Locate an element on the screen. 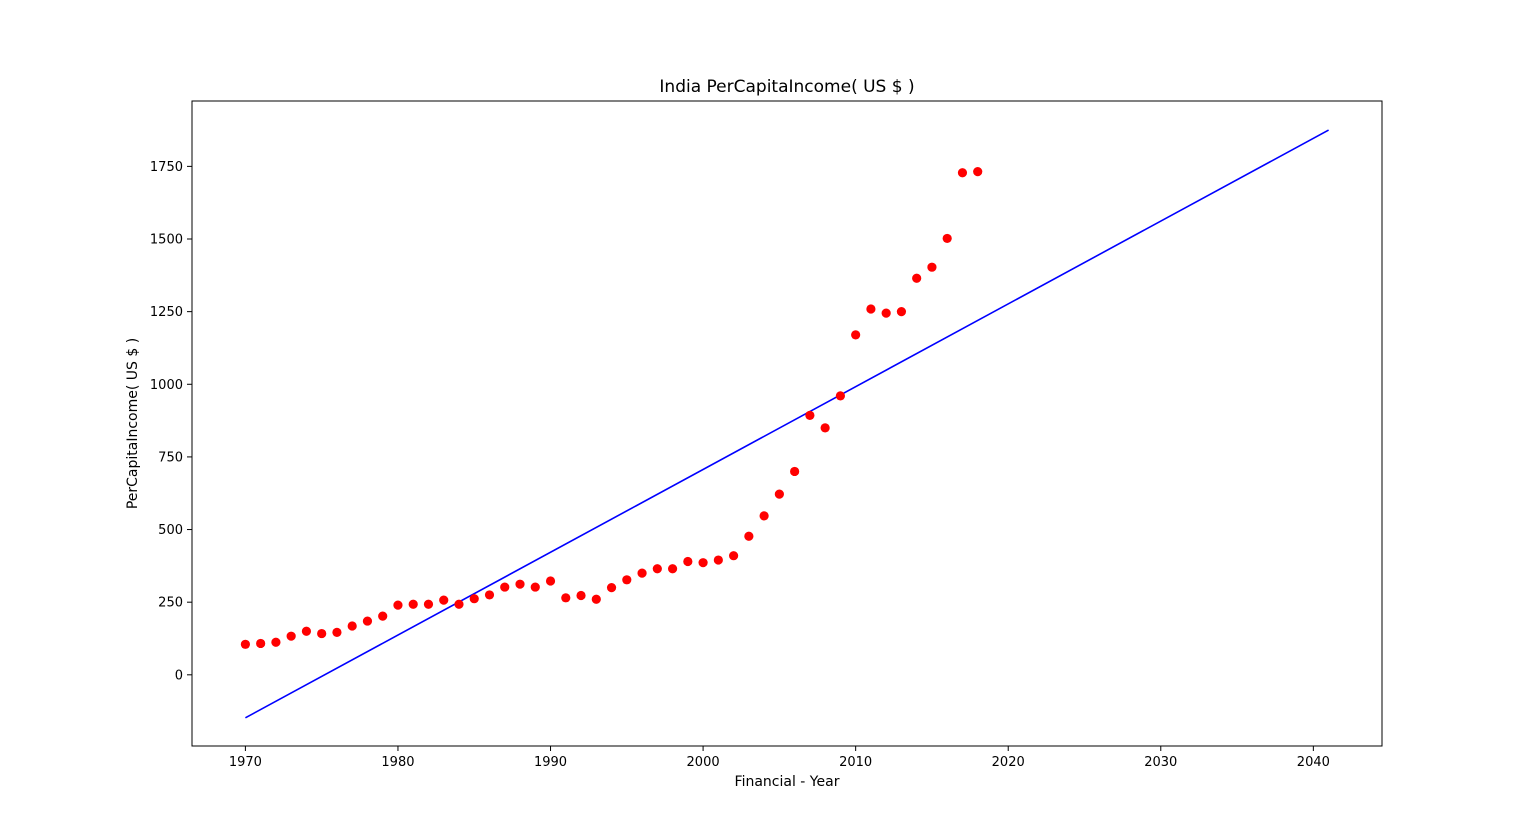 This screenshot has width=1535, height=838. y-tick-label: 750 is located at coordinates (170, 457).